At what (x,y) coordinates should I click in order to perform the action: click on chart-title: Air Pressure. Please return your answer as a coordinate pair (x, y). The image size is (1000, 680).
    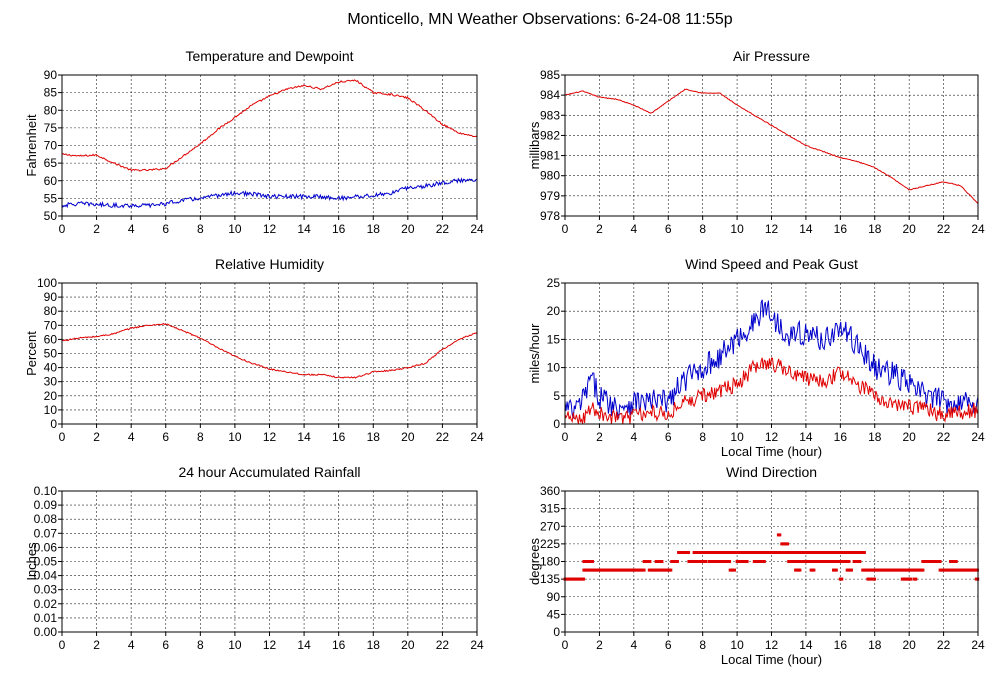
    Looking at the image, I should click on (771, 56).